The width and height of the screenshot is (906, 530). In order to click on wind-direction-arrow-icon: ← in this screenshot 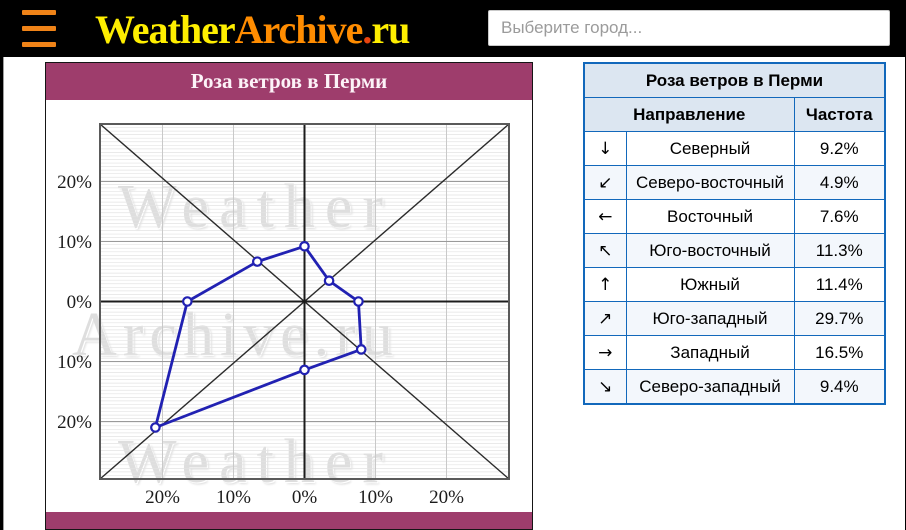, I will do `click(605, 216)`.